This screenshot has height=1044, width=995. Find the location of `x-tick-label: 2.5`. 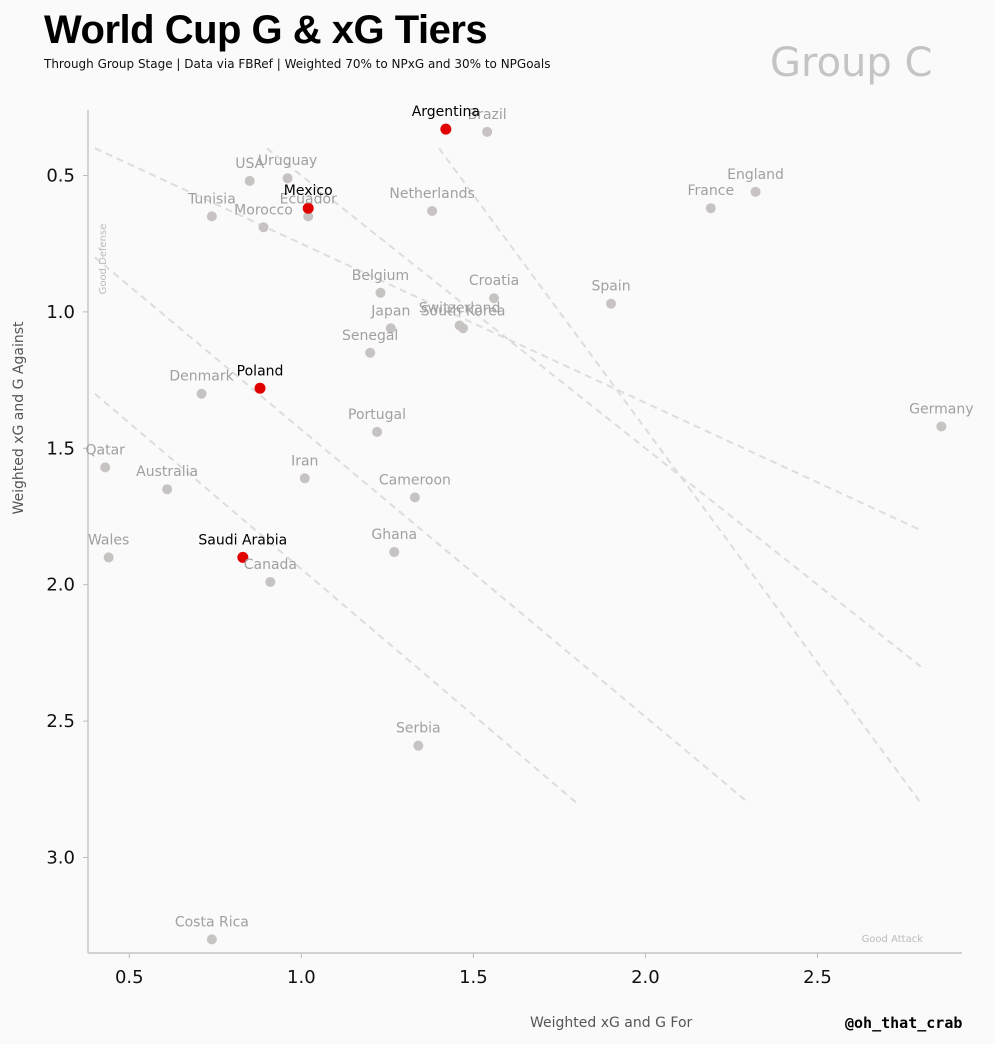

x-tick-label: 2.5 is located at coordinates (817, 977).